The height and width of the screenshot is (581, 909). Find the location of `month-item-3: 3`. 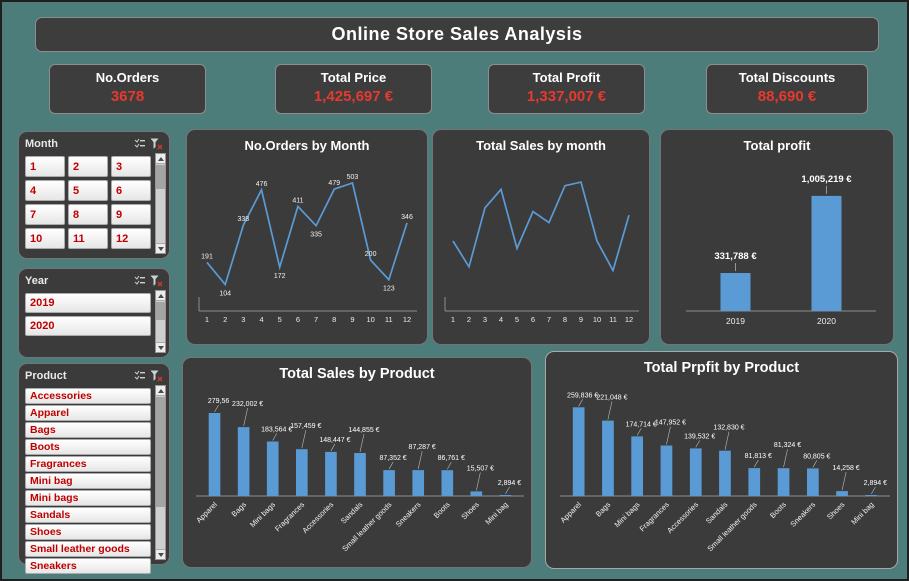

month-item-3: 3 is located at coordinates (131, 166).